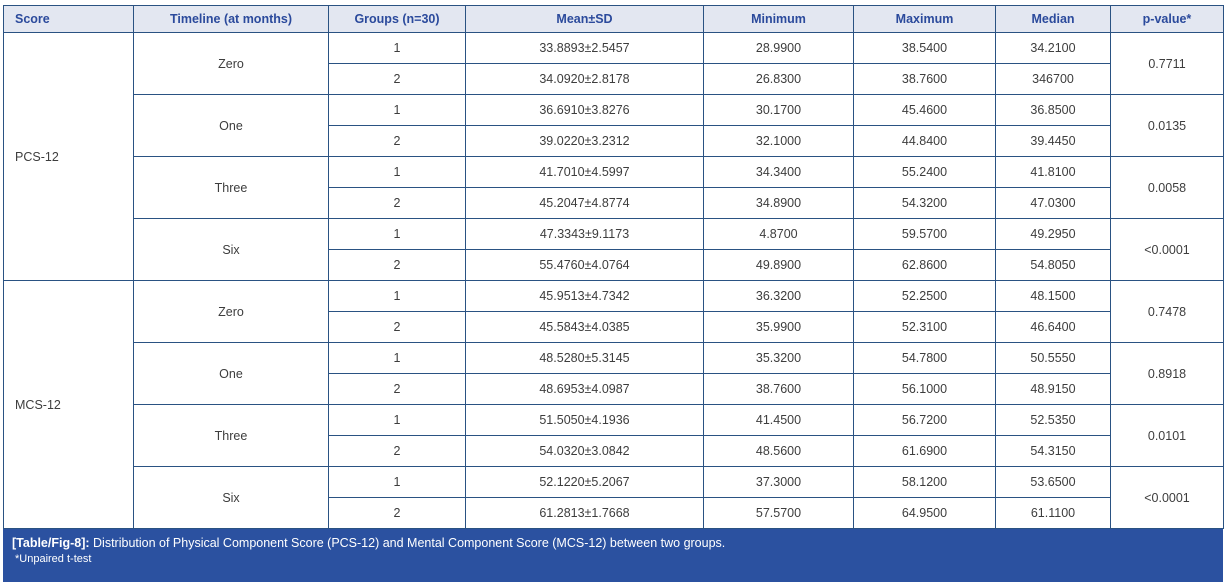 Image resolution: width=1226 pixels, height=586 pixels. I want to click on median-cell: 53.6500, so click(1053, 482).